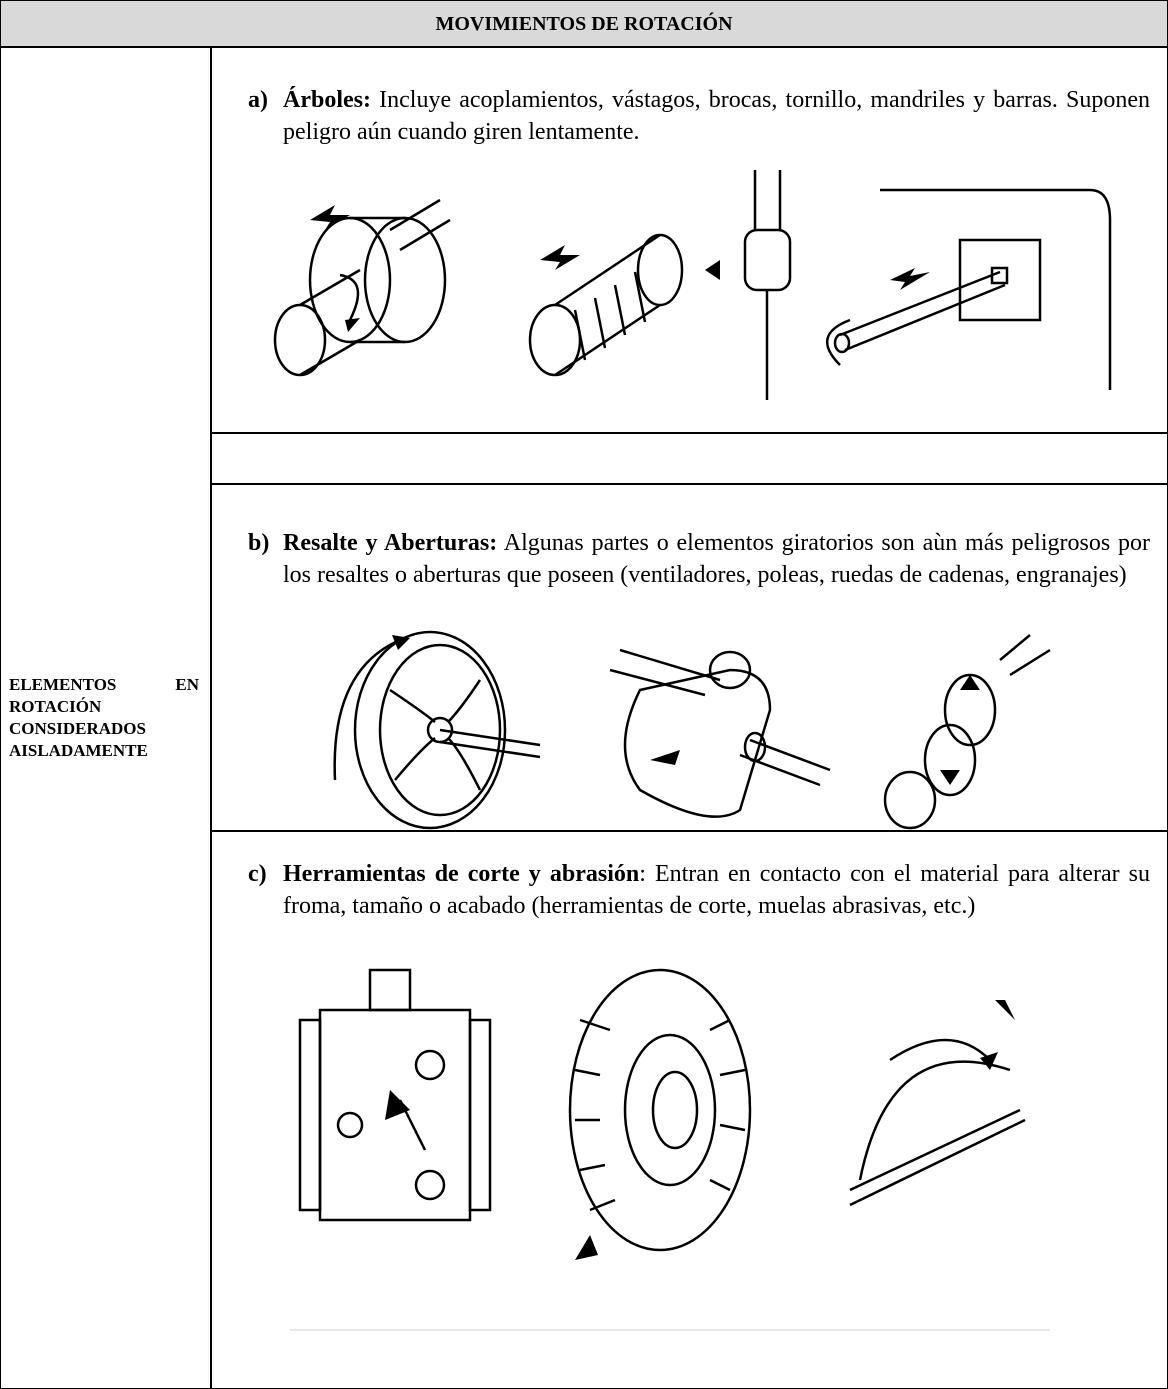 The height and width of the screenshot is (1389, 1168). What do you see at coordinates (258, 100) in the screenshot?
I see `marker: a)` at bounding box center [258, 100].